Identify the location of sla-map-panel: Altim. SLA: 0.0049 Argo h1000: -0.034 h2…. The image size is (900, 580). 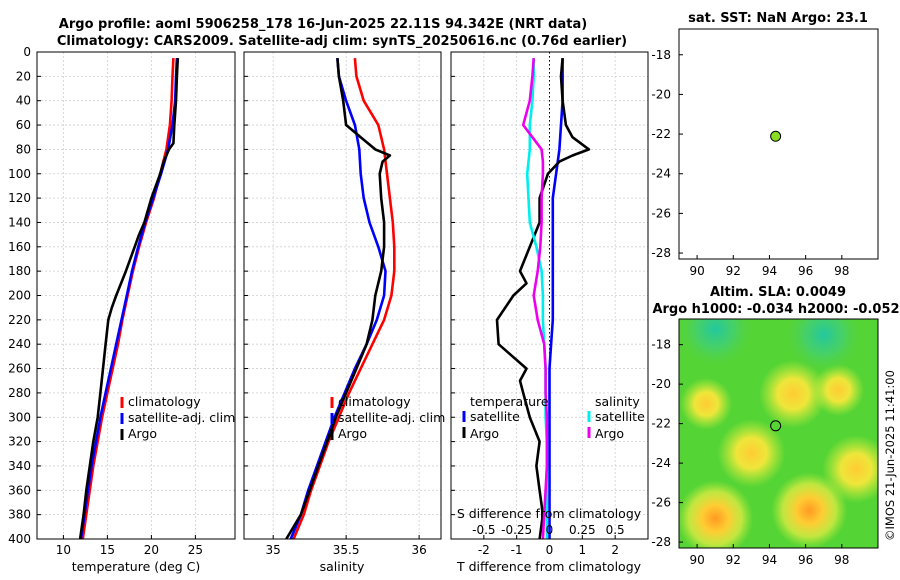
(775, 426).